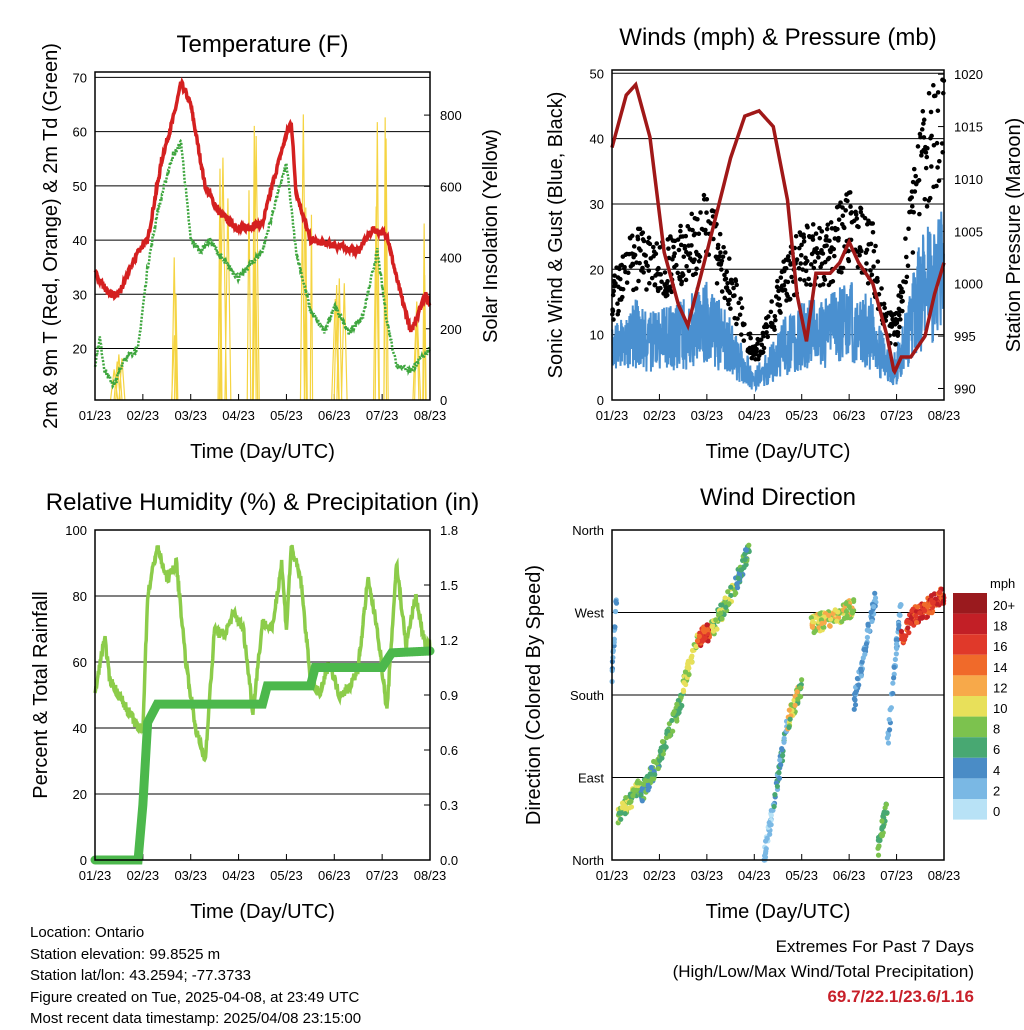 Image resolution: width=1024 pixels, height=1030 pixels. What do you see at coordinates (449, 585) in the screenshot?
I see `y2-tick-label: 1.5` at bounding box center [449, 585].